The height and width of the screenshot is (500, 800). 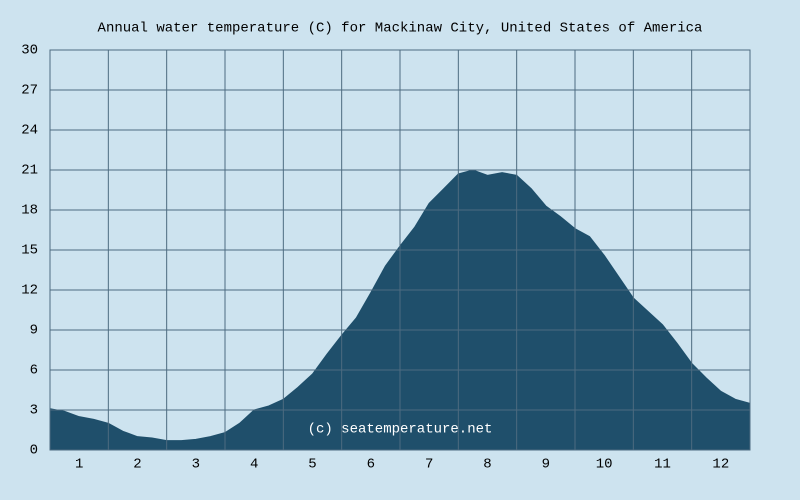 I want to click on x-tick-label: 9, so click(x=546, y=465).